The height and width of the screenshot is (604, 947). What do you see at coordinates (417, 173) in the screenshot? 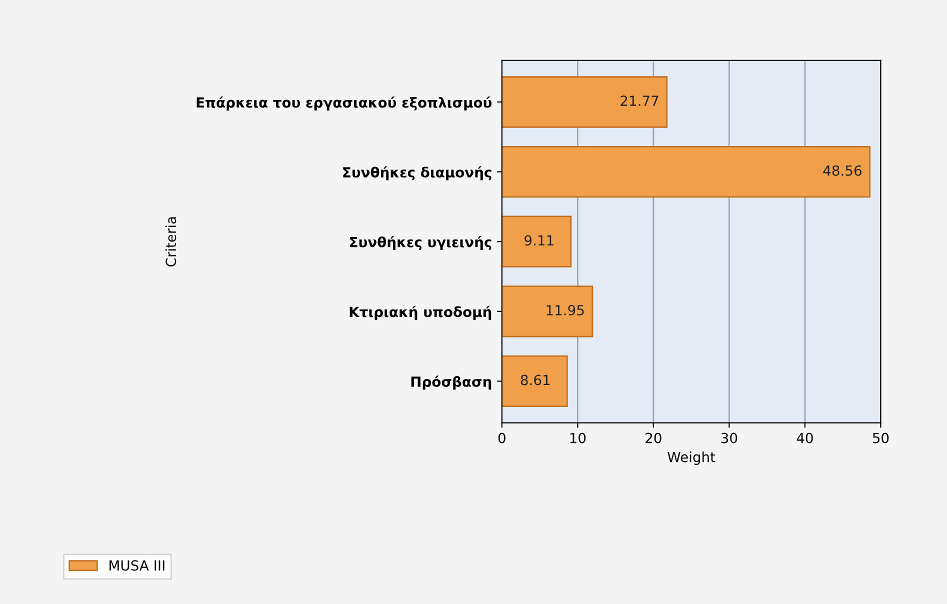
I see `y-tick-label: Συνθήκες διαμονής` at bounding box center [417, 173].